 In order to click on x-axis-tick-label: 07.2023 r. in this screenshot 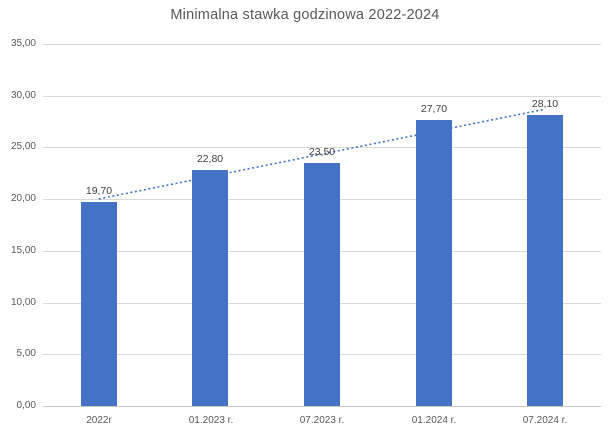, I will do `click(322, 420)`.